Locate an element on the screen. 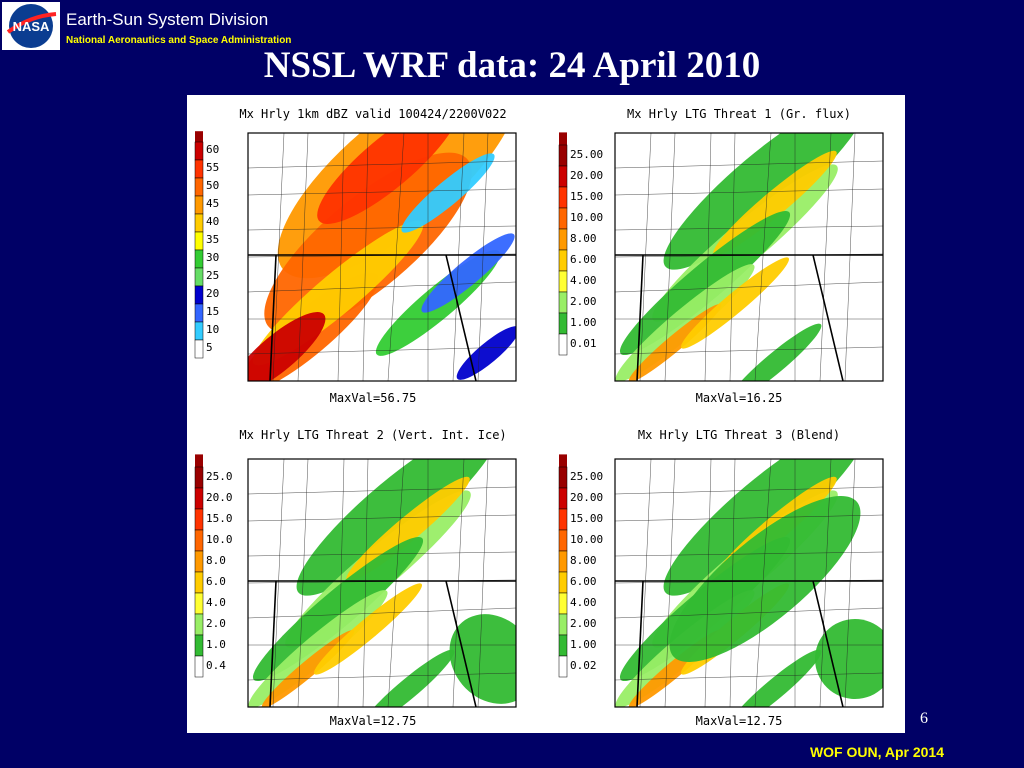 Image resolution: width=1024 pixels, height=768 pixels. maxval-label: MaxVal=12.75 is located at coordinates (739, 721).